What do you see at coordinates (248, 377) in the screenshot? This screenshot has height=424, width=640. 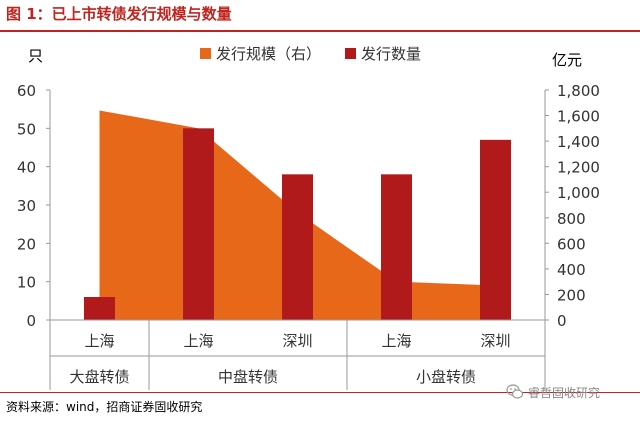 I see `x-group-label: 中盘转债` at bounding box center [248, 377].